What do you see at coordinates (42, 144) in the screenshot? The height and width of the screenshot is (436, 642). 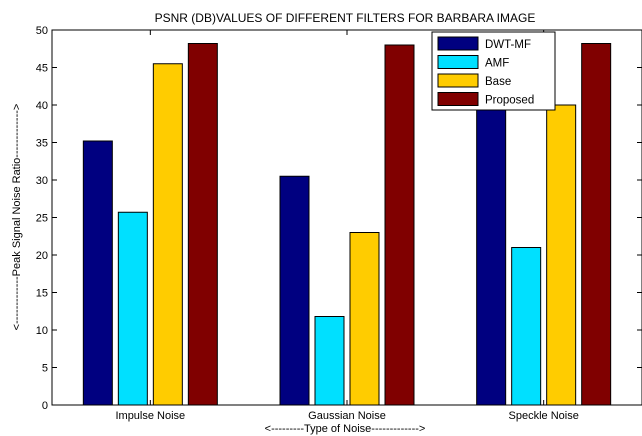 I see `y-tick-label: 35` at bounding box center [42, 144].